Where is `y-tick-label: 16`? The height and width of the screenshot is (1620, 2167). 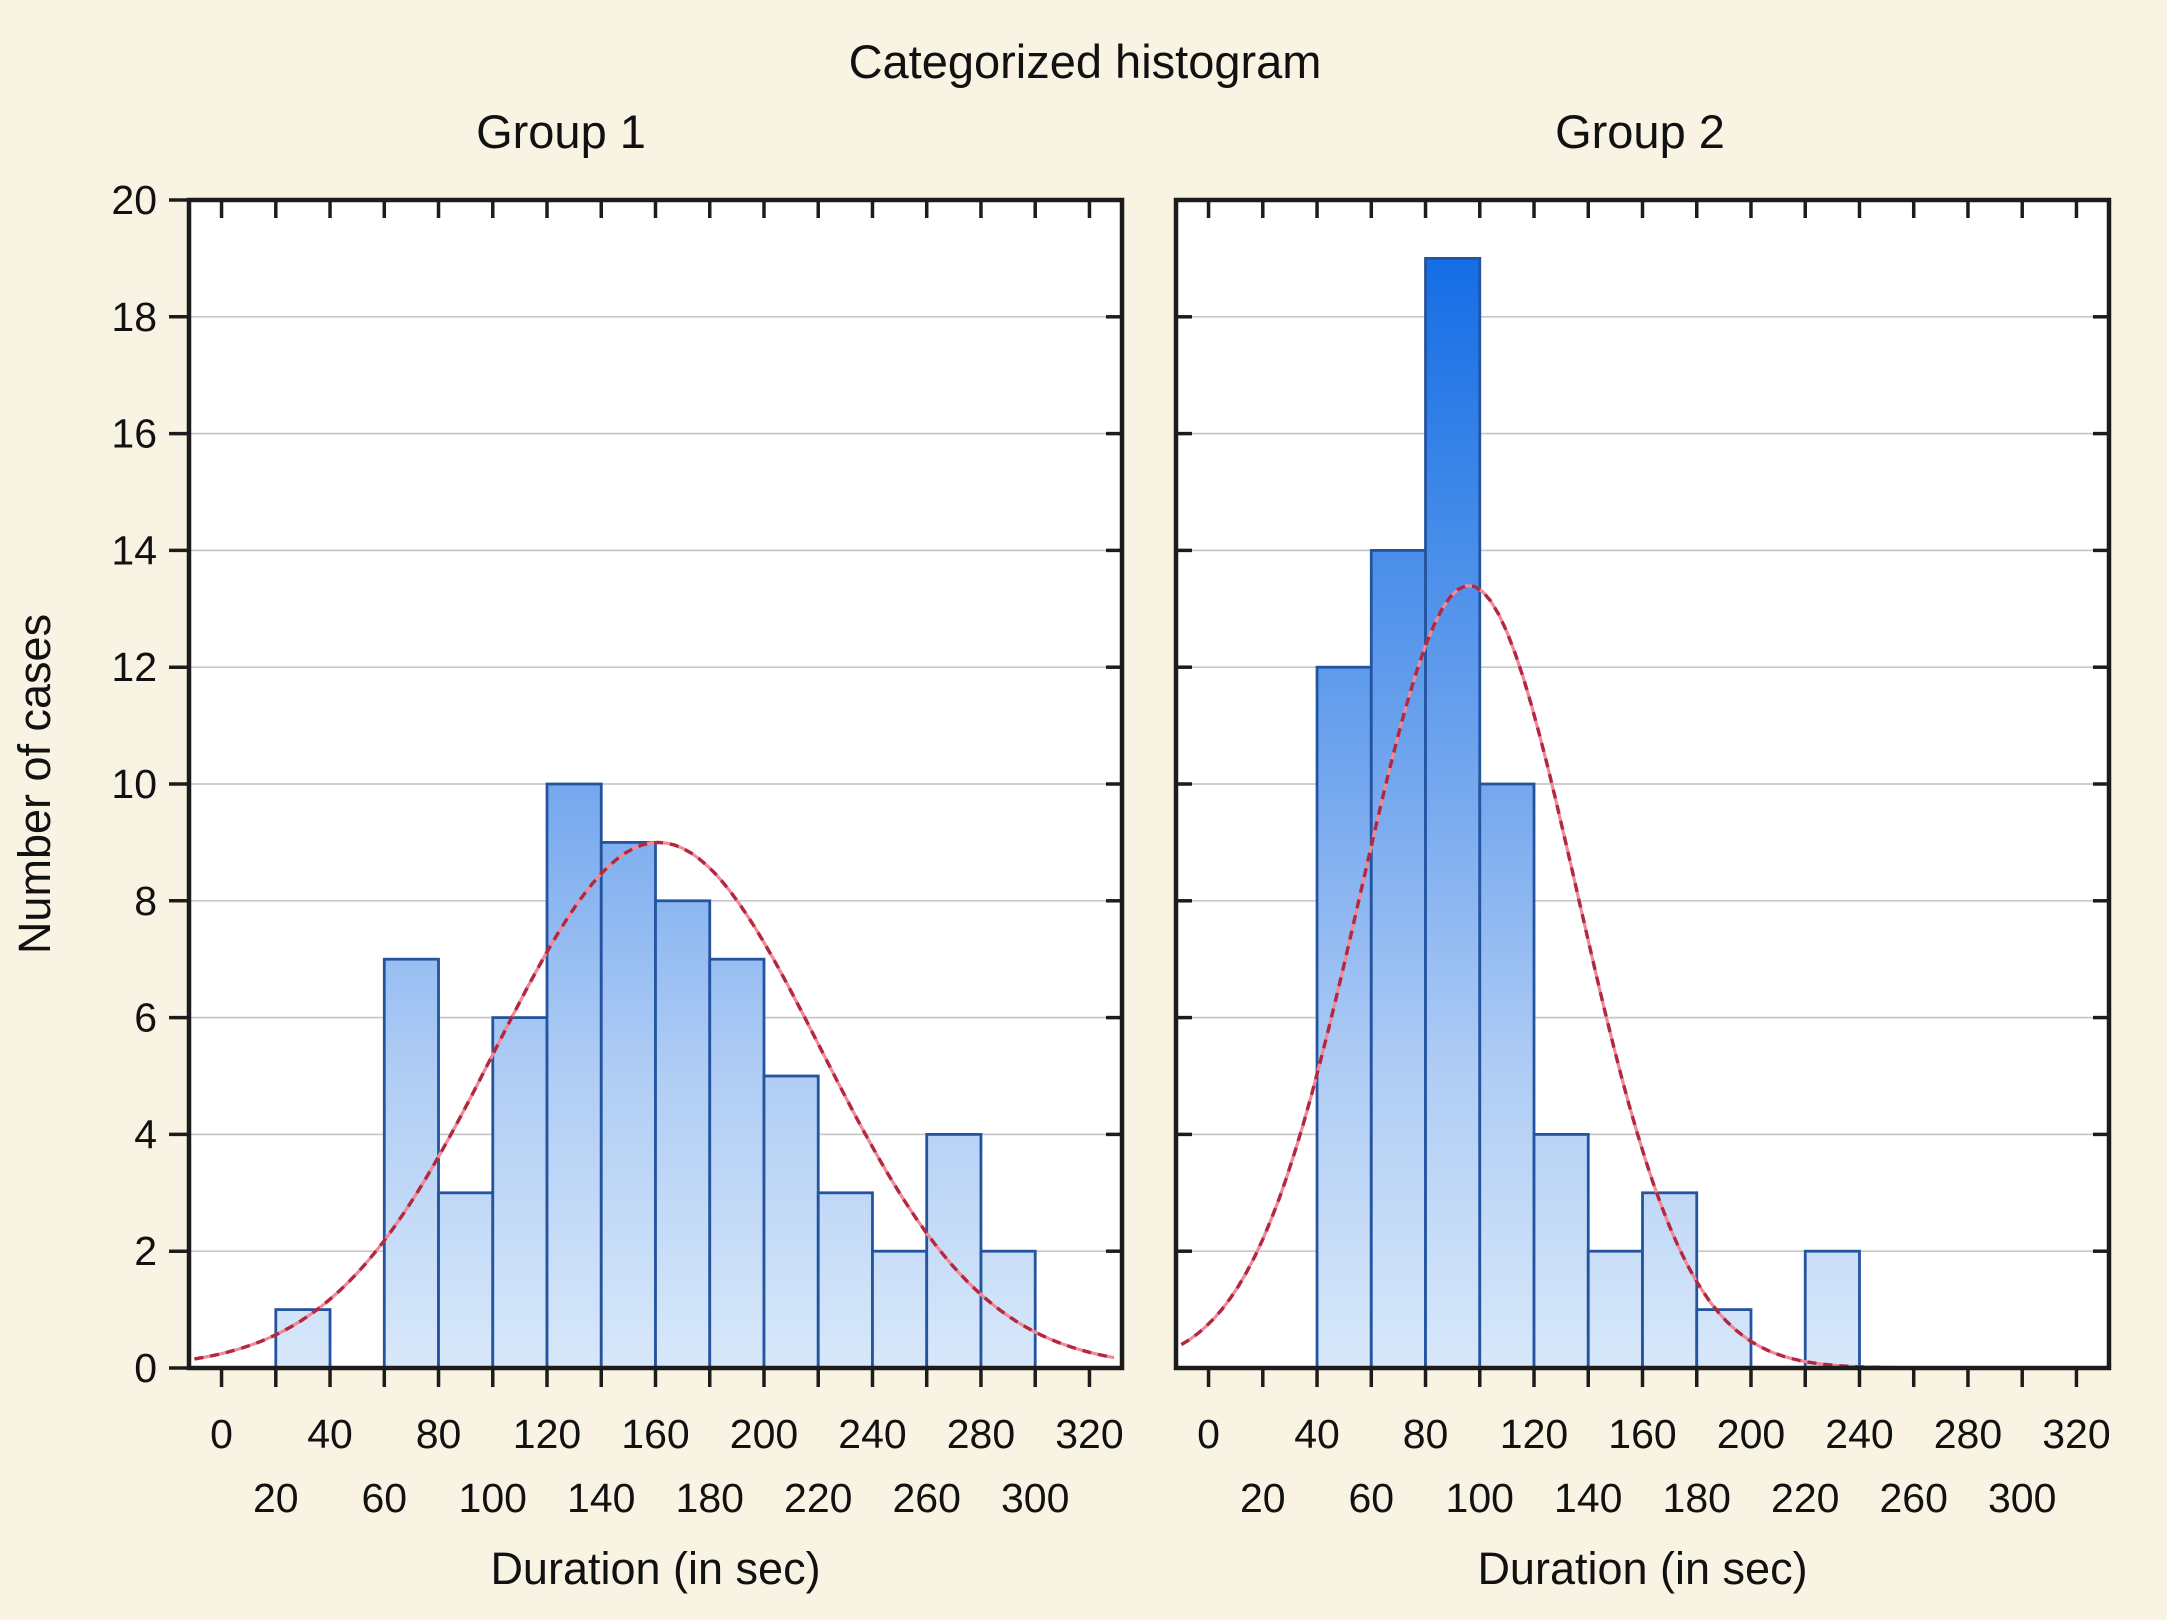
y-tick-label: 16 is located at coordinates (134, 434).